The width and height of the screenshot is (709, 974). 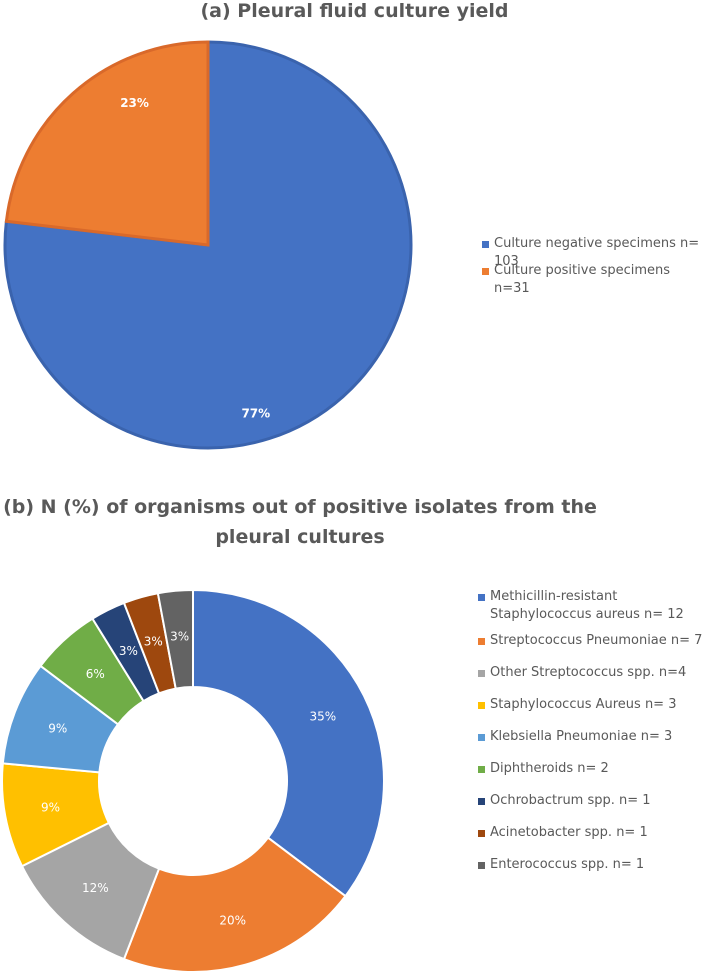 I want to click on chart-b-data-label-5: 6%, so click(x=95, y=674).